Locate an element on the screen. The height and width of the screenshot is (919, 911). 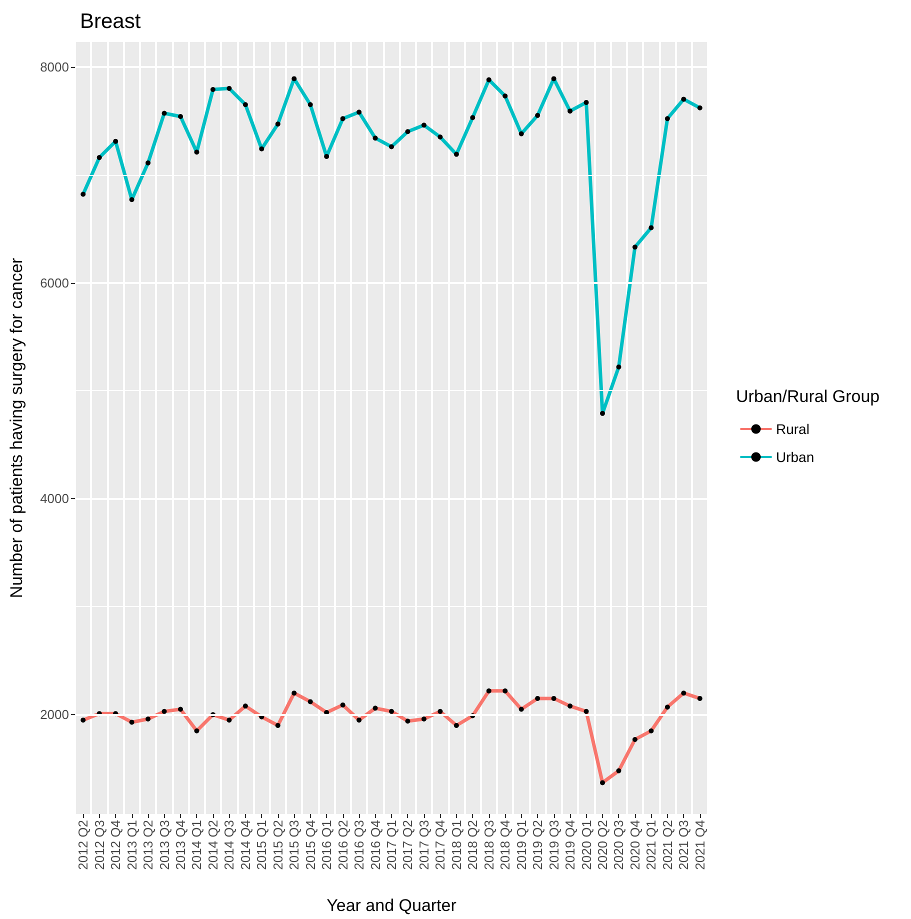
x-tick-label: 2015 Q4 is located at coordinates (310, 845).